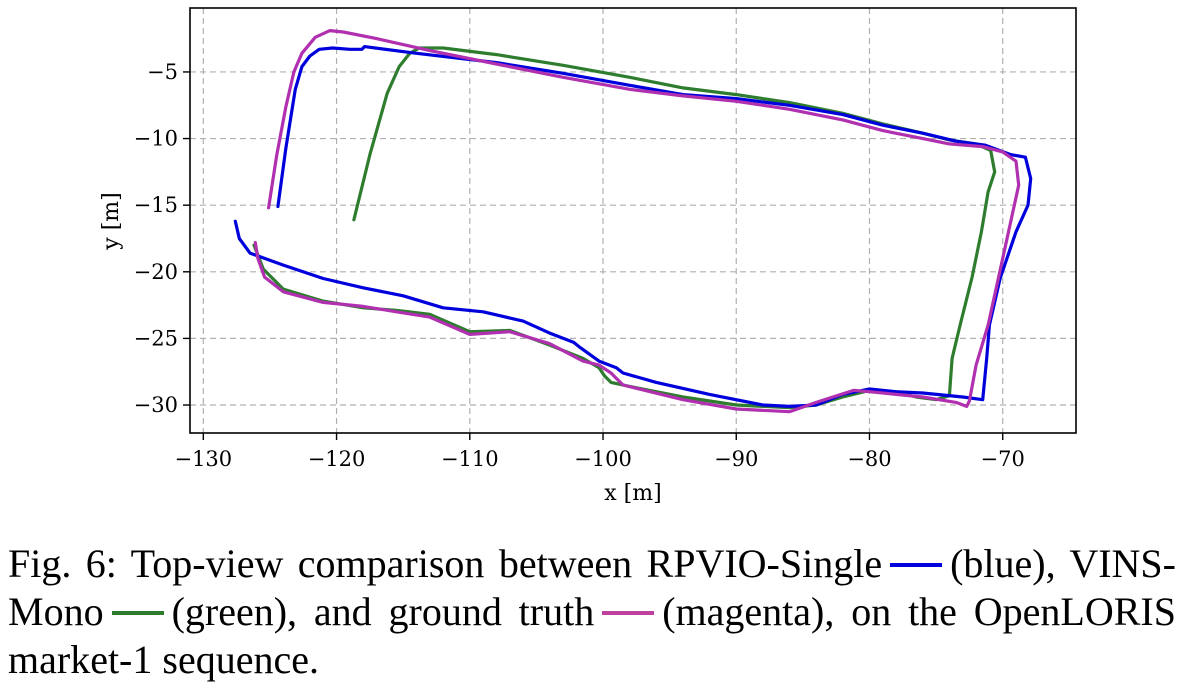  I want to click on y-axis-label: y [m], so click(111, 221).